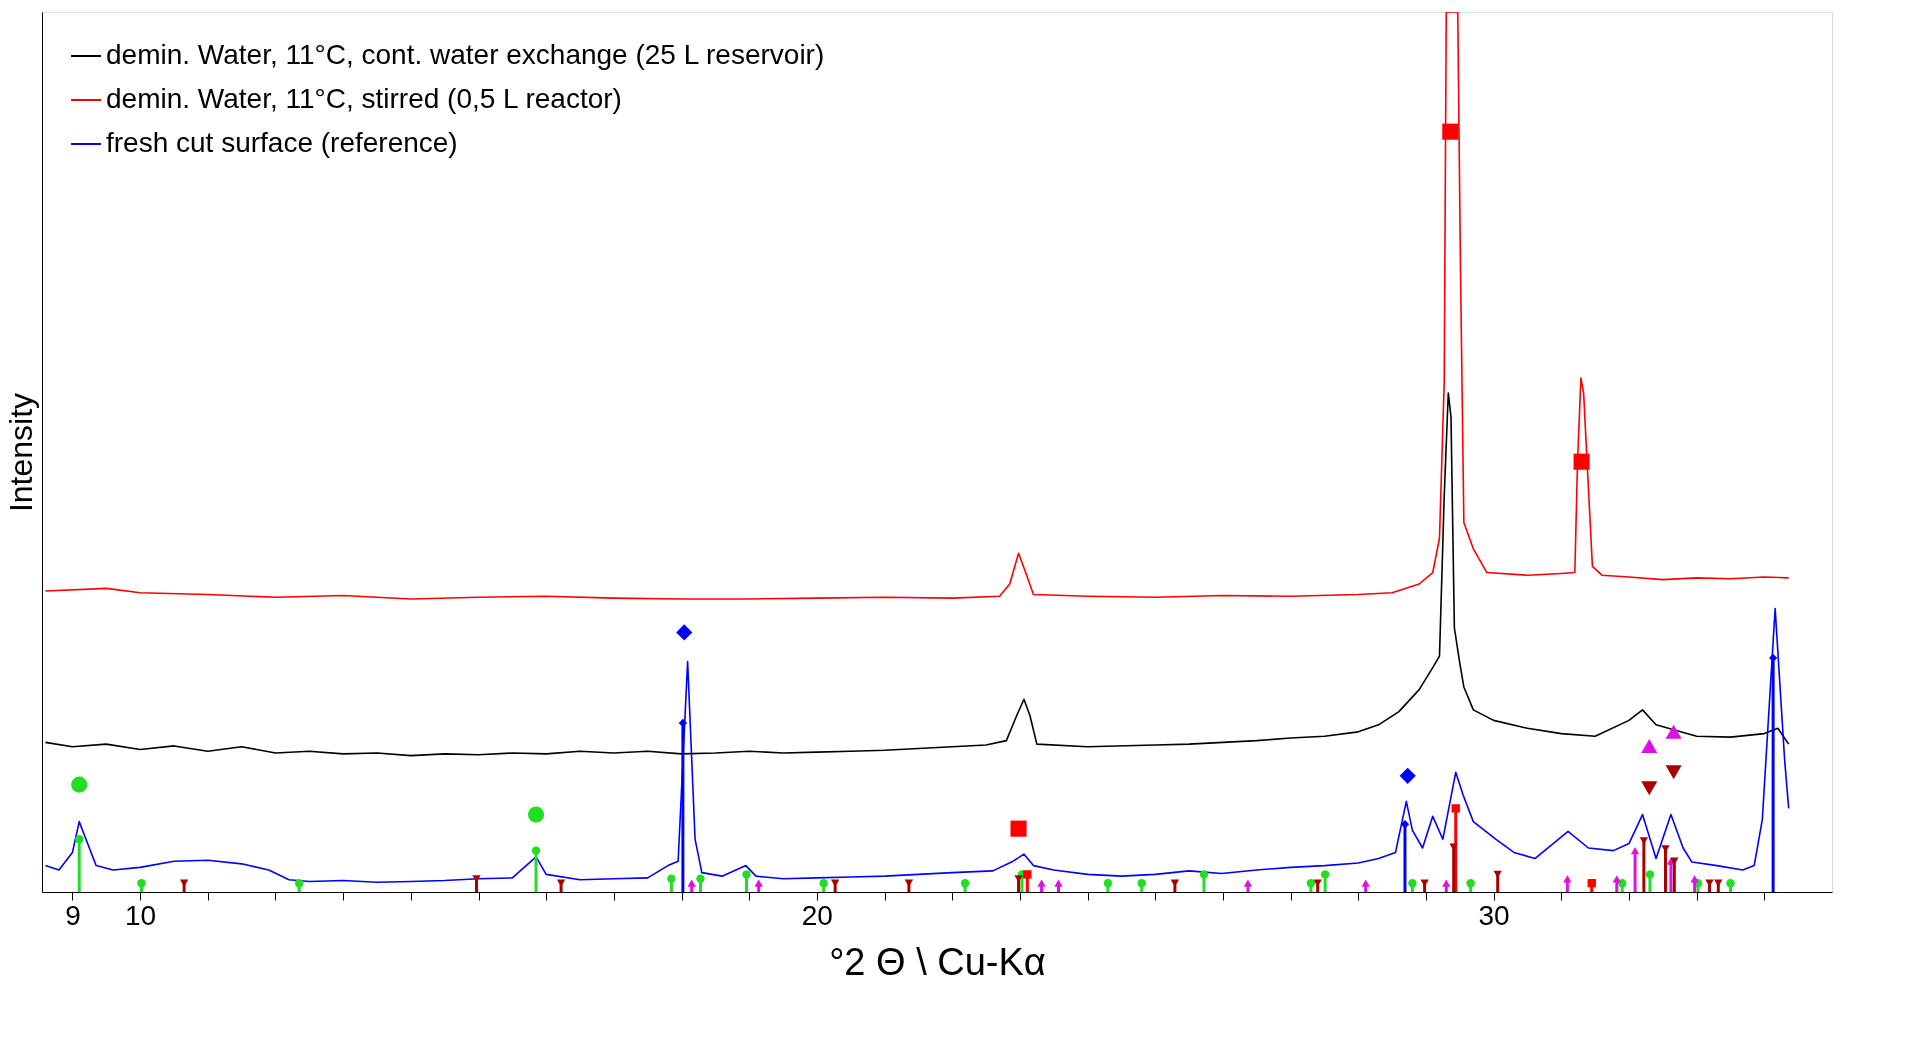 The image size is (1925, 1064). I want to click on legend-label: fresh cut surface (reference), so click(282, 142).